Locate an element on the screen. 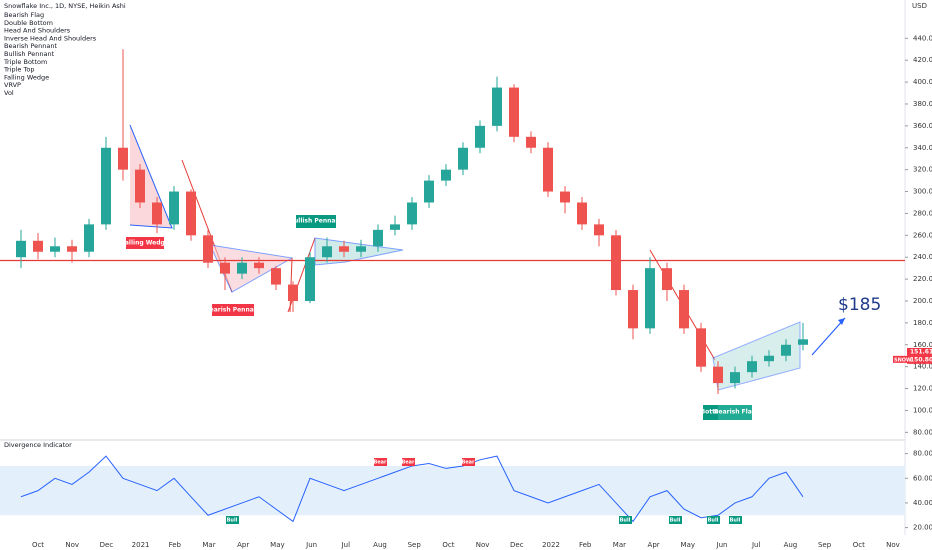 The width and height of the screenshot is (932, 550). indicator-title: Divergence Indicator is located at coordinates (38, 445).